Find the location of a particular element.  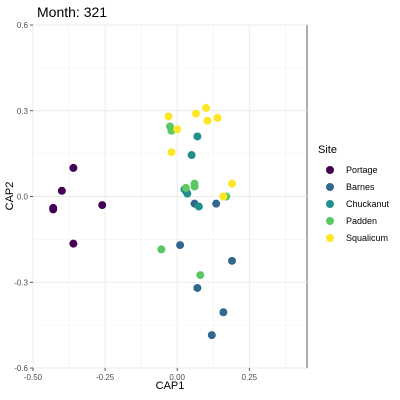

legend-label-chuckanut: Chuckanut is located at coordinates (368, 204).